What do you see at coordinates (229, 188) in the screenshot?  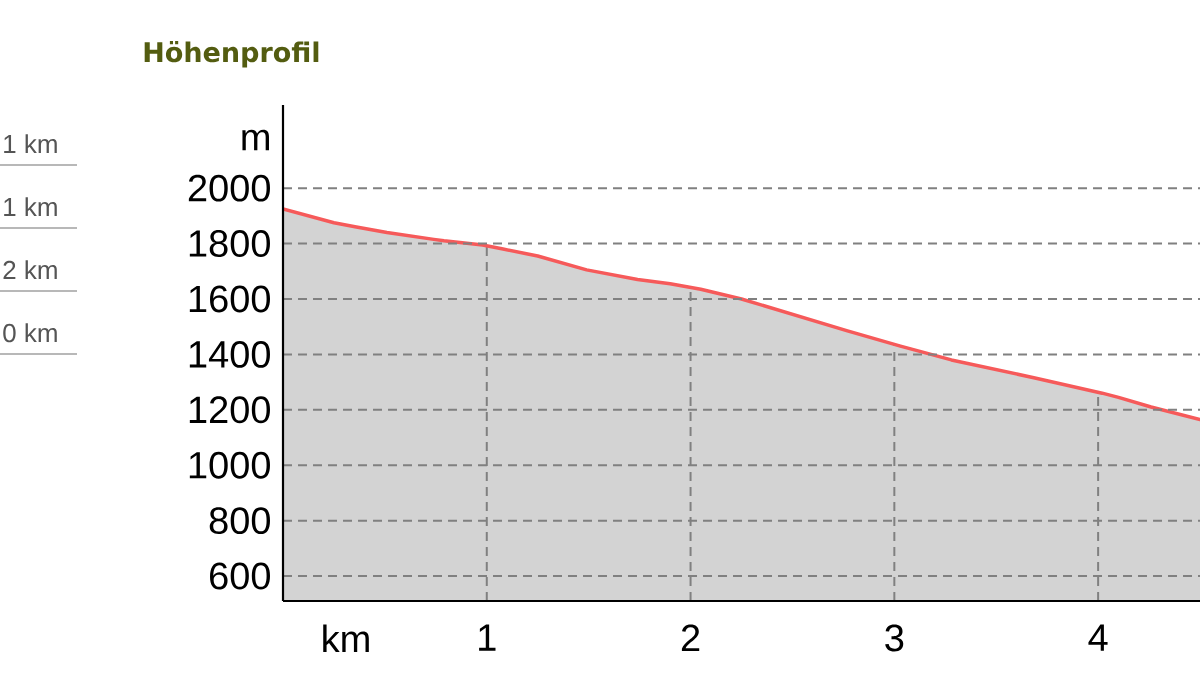 I see `y-tick-label: 2000` at bounding box center [229, 188].